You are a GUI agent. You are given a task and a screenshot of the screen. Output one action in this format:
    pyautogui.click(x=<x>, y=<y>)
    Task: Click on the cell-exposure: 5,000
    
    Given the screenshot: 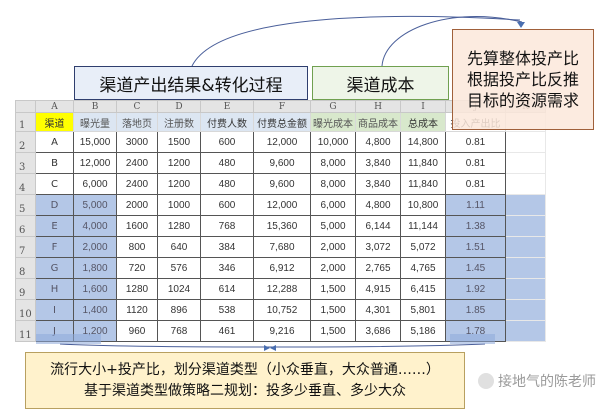 What is the action you would take?
    pyautogui.click(x=95, y=205)
    